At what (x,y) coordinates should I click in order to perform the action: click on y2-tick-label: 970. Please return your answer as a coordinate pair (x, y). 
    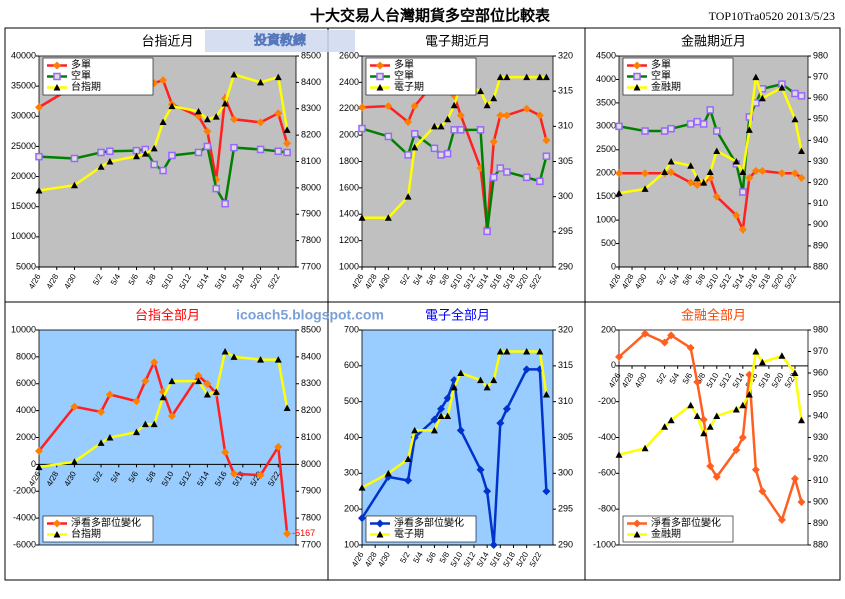
    Looking at the image, I should click on (820, 76).